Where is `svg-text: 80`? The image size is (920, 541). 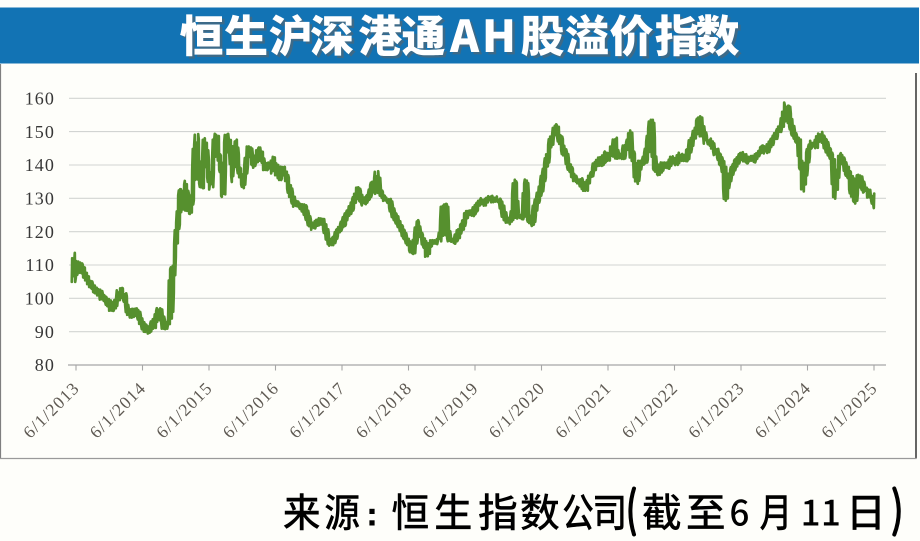
svg-text: 80 is located at coordinates (45, 365).